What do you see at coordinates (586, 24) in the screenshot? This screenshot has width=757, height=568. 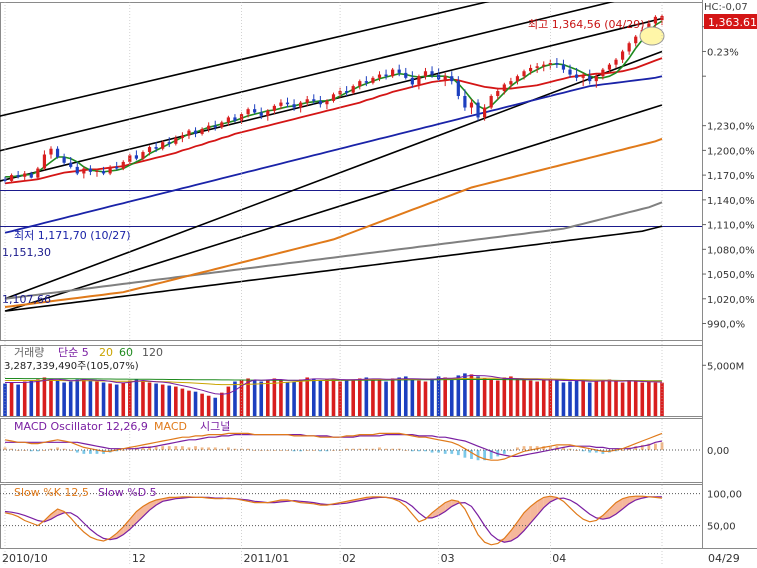 I see `high-annotation: 최고 1,364,56 (04/29)` at bounding box center [586, 24].